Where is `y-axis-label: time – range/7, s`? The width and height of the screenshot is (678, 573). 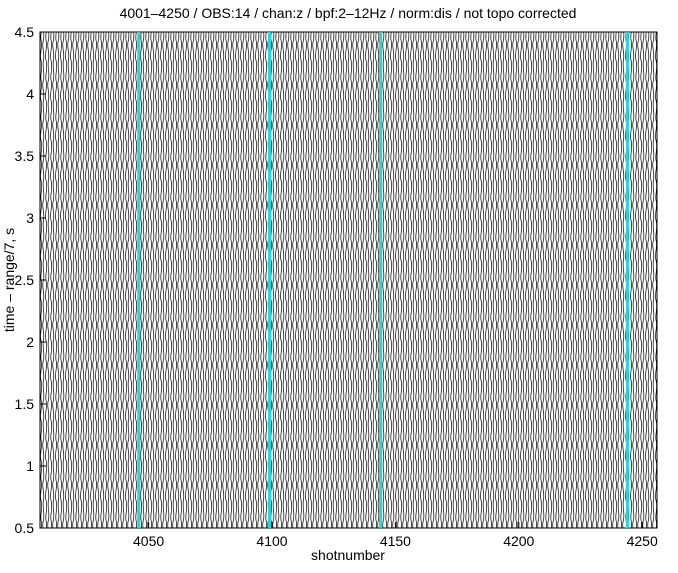
y-axis-label: time – range/7, s is located at coordinates (9, 280).